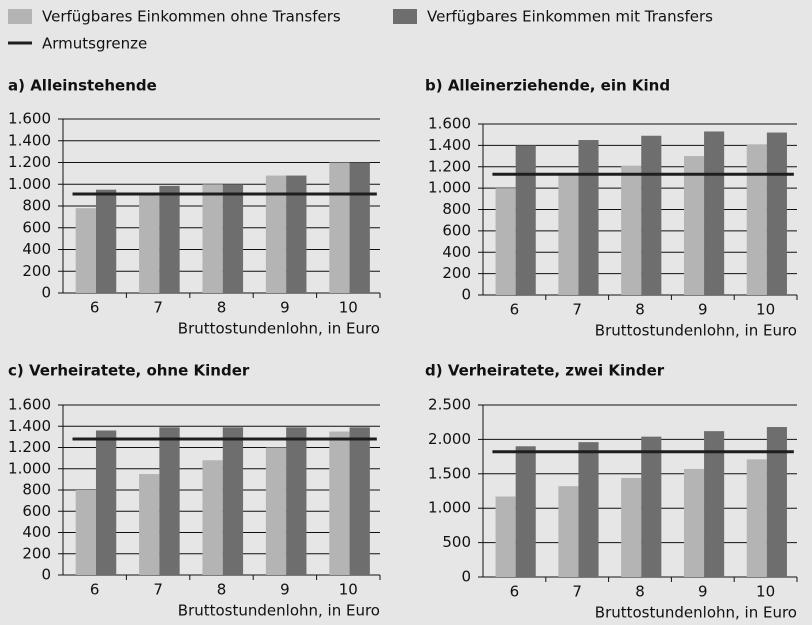 This screenshot has height=625, width=812. I want to click on panel-title: a) Alleinstehende, so click(82, 86).